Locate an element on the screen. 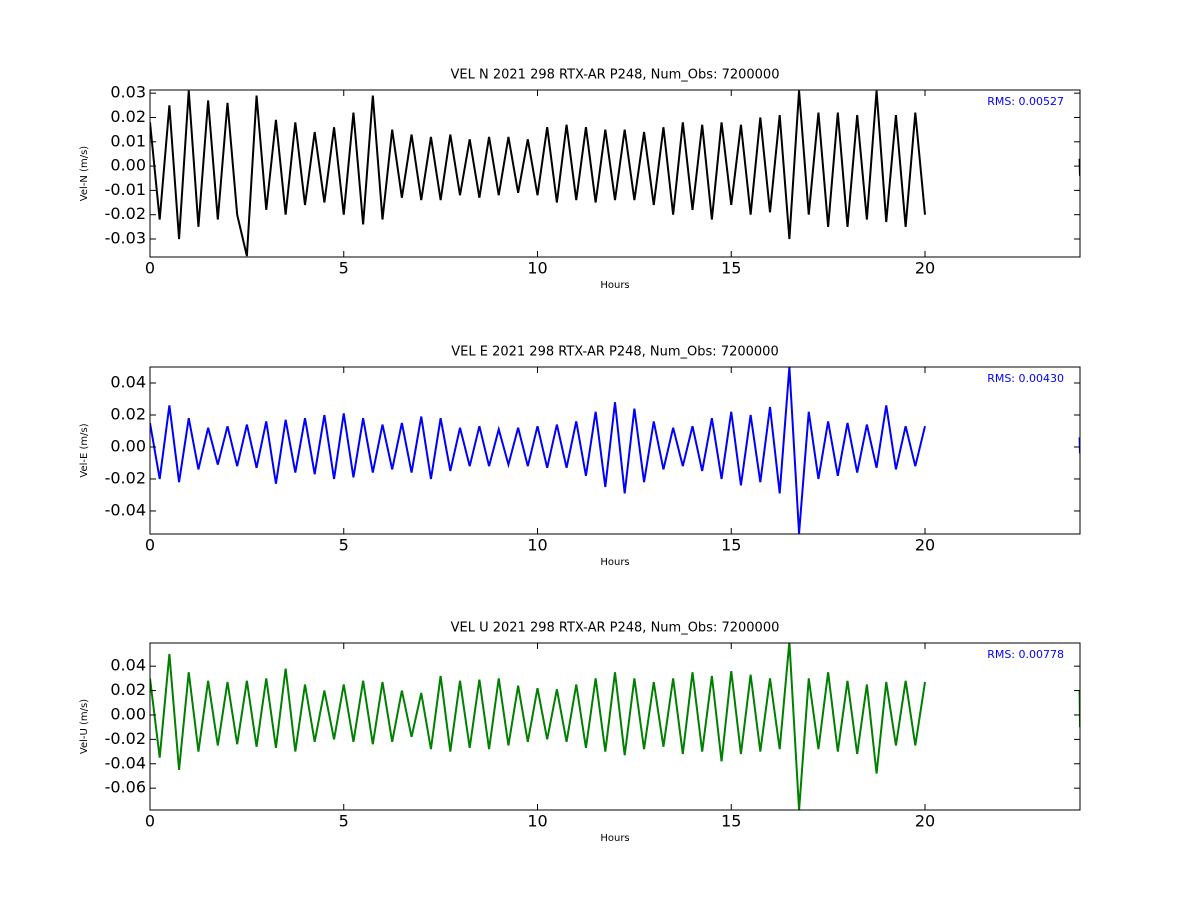 This screenshot has width=1200, height=900. y-tick-label: 0.03 is located at coordinates (128, 92).